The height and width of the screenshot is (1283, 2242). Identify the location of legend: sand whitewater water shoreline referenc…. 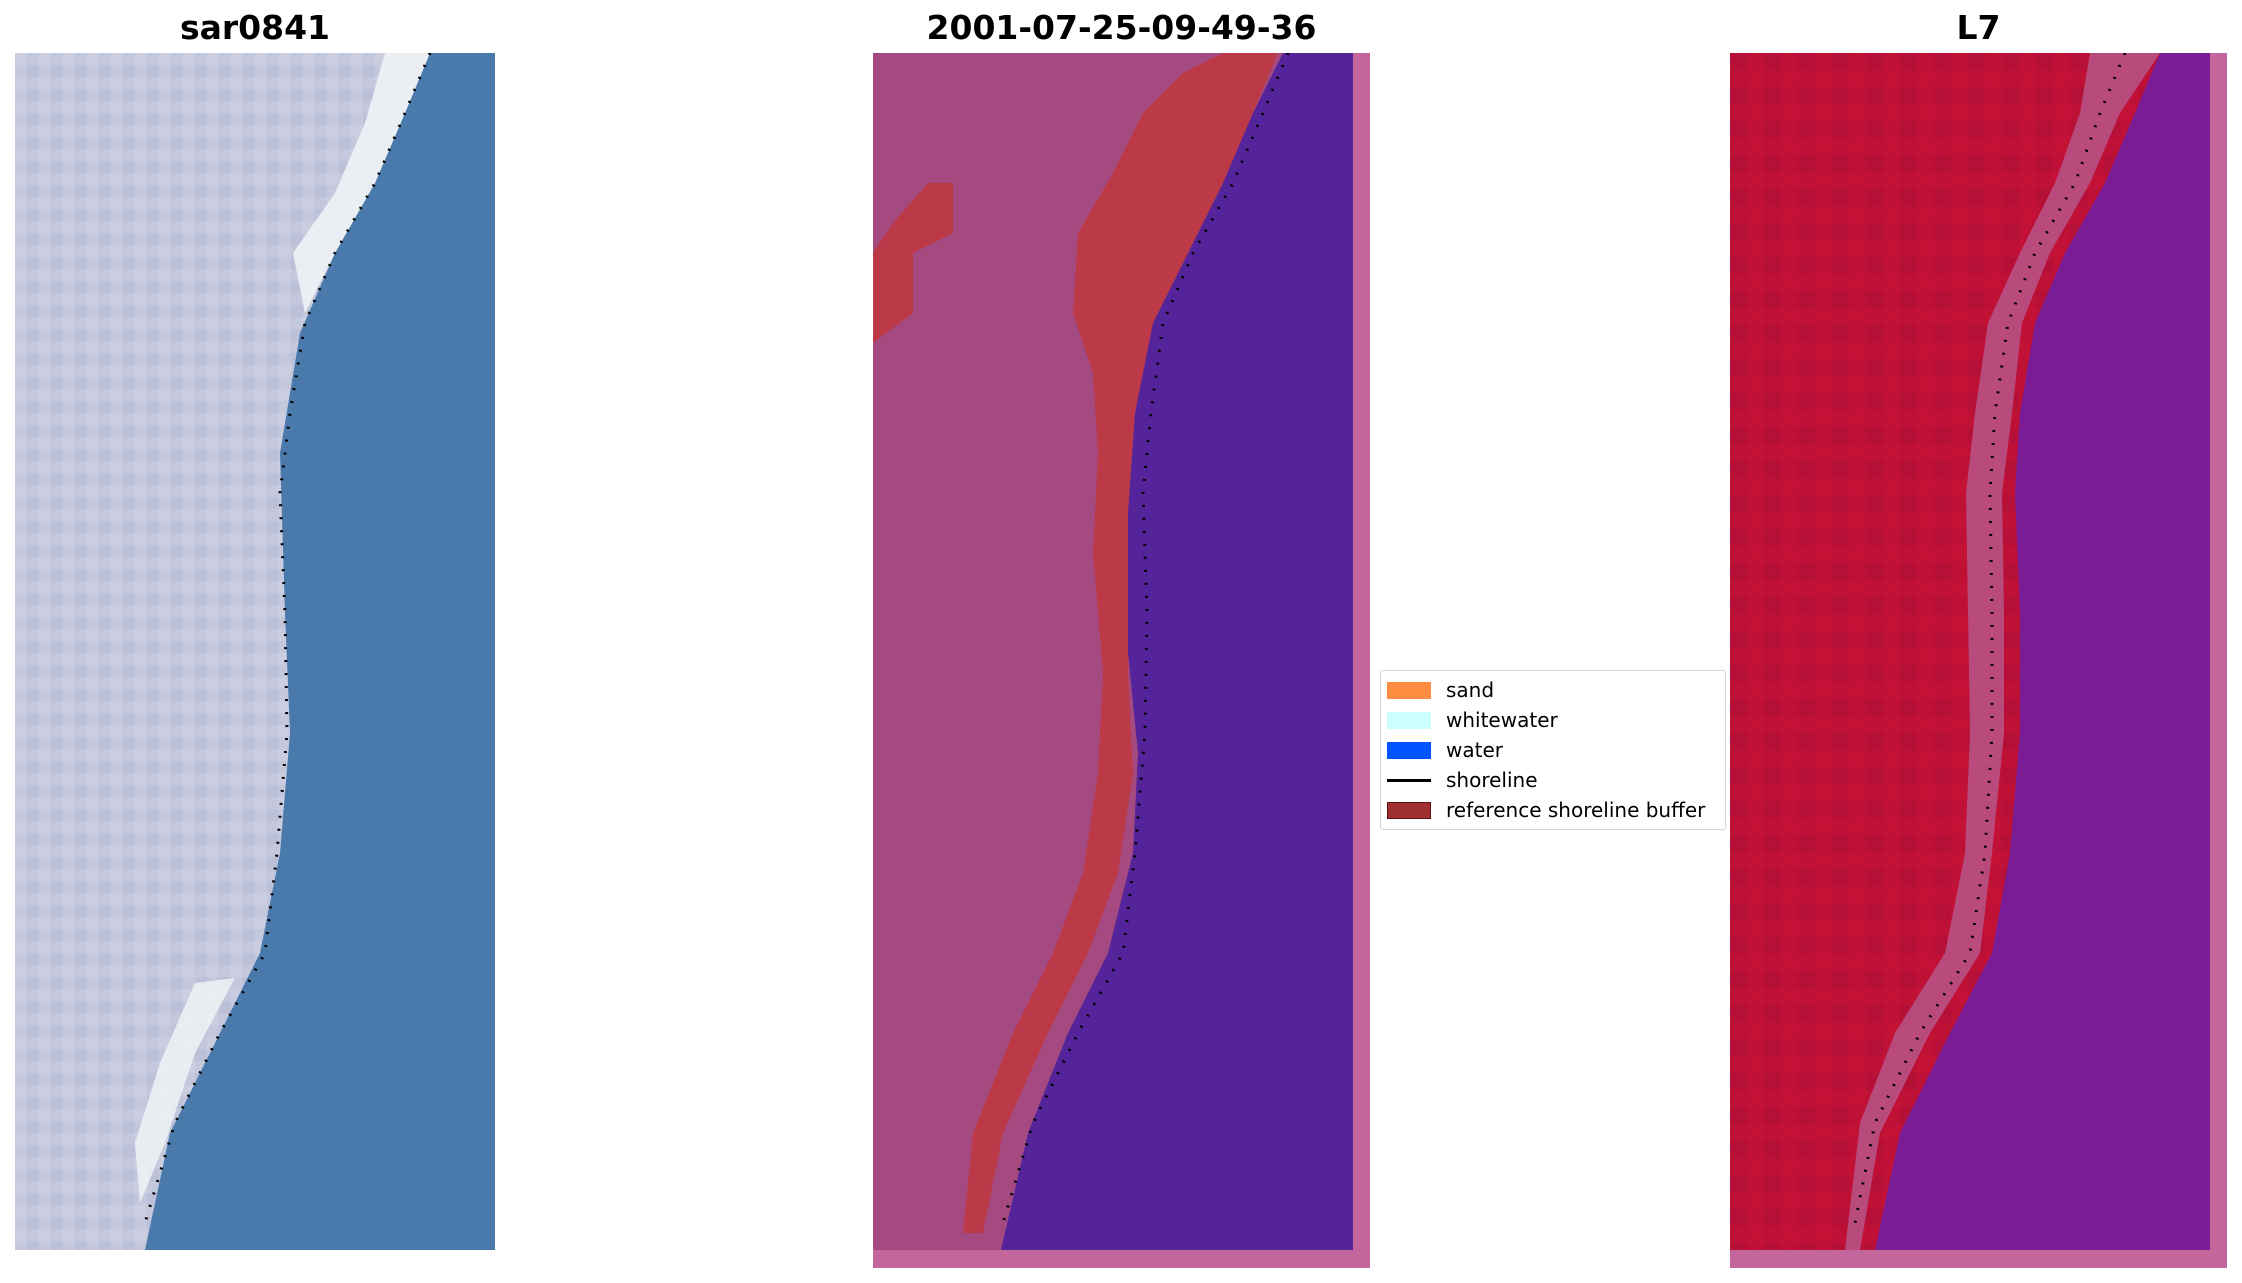
(1553, 750).